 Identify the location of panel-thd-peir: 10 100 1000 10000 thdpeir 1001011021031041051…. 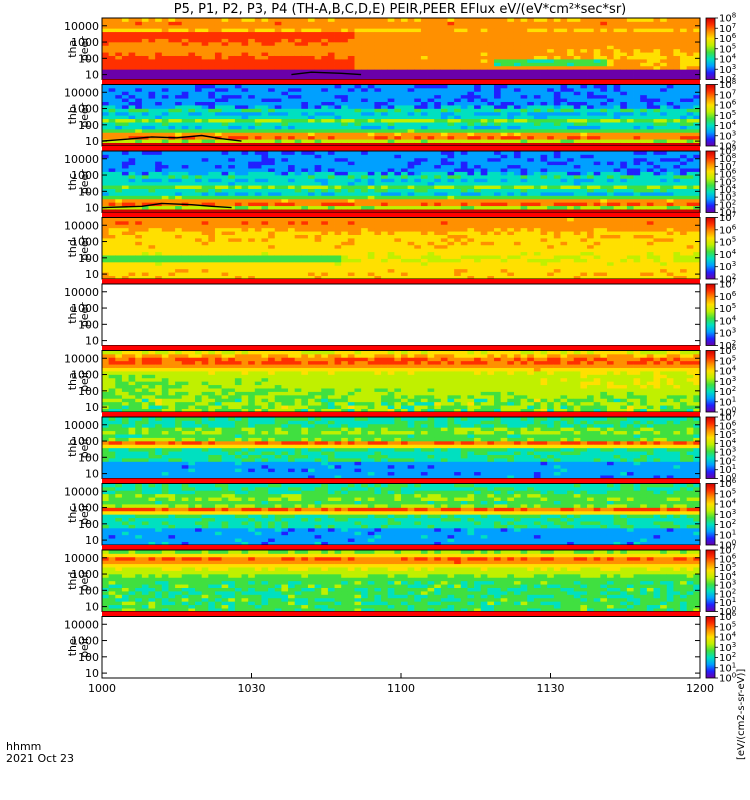
(400, 581).